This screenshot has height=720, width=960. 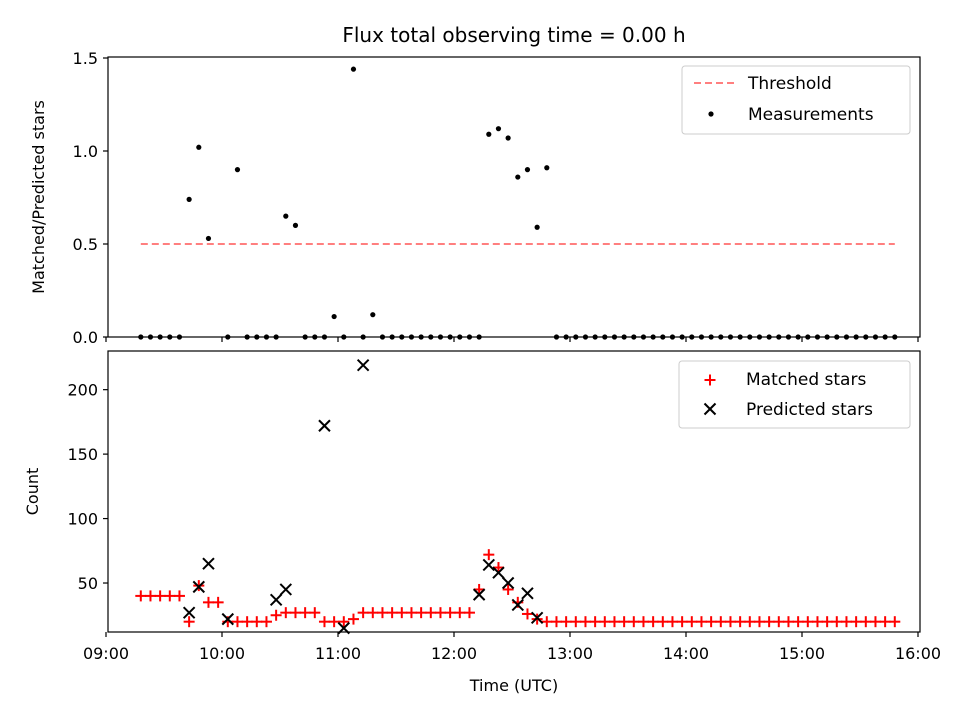 What do you see at coordinates (512, 647) in the screenshot?
I see `bottom-x-ticks: 09:00 10:00 11:00 12:00 13:00 14:00 15:00 16:00` at bounding box center [512, 647].